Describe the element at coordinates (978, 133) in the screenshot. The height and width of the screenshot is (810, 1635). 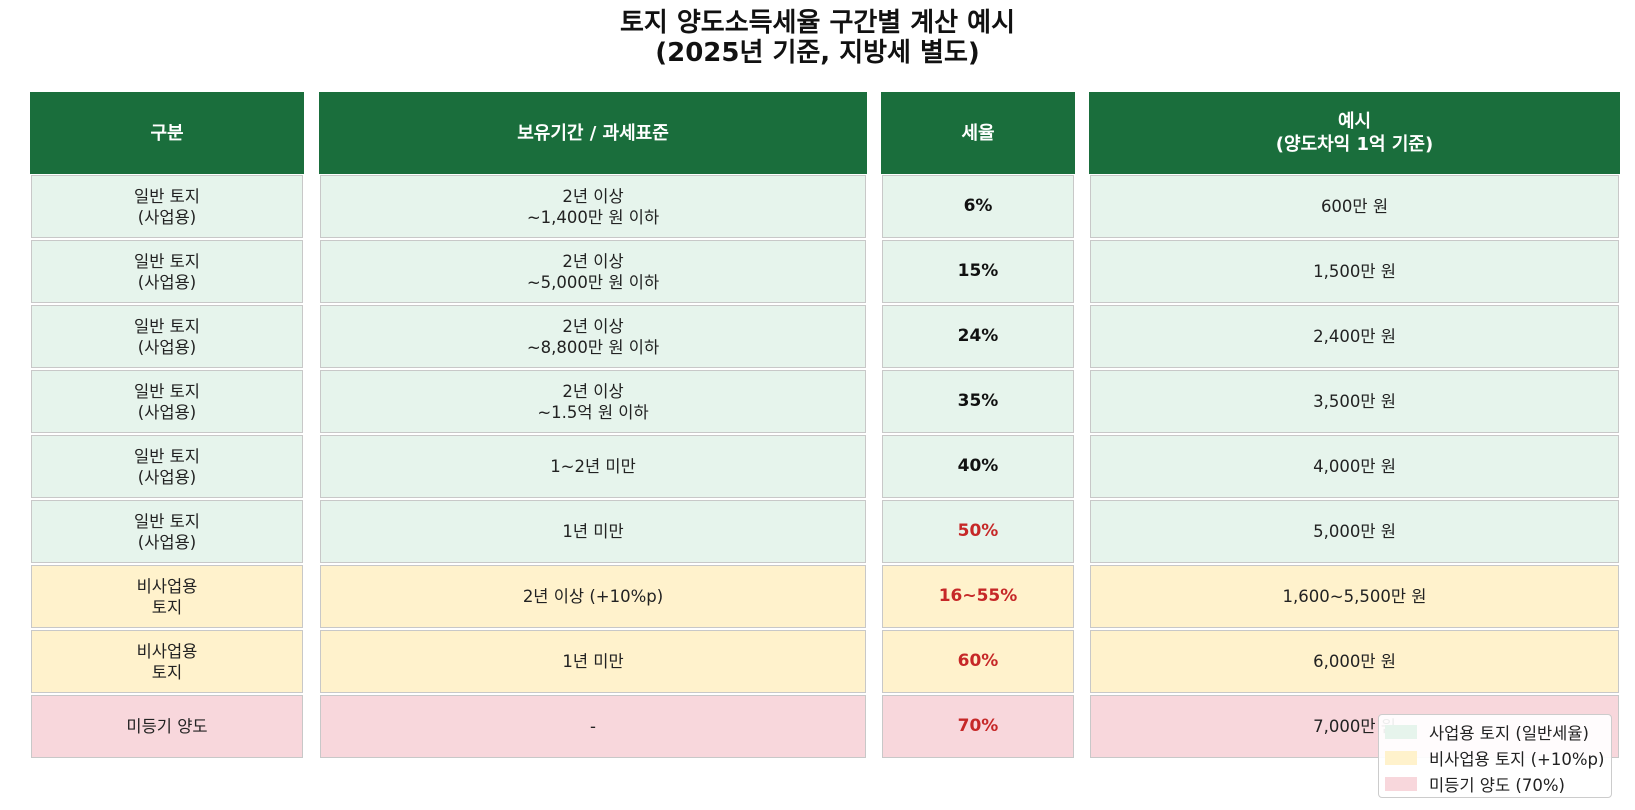
I see `header-rate: 세율` at that location.